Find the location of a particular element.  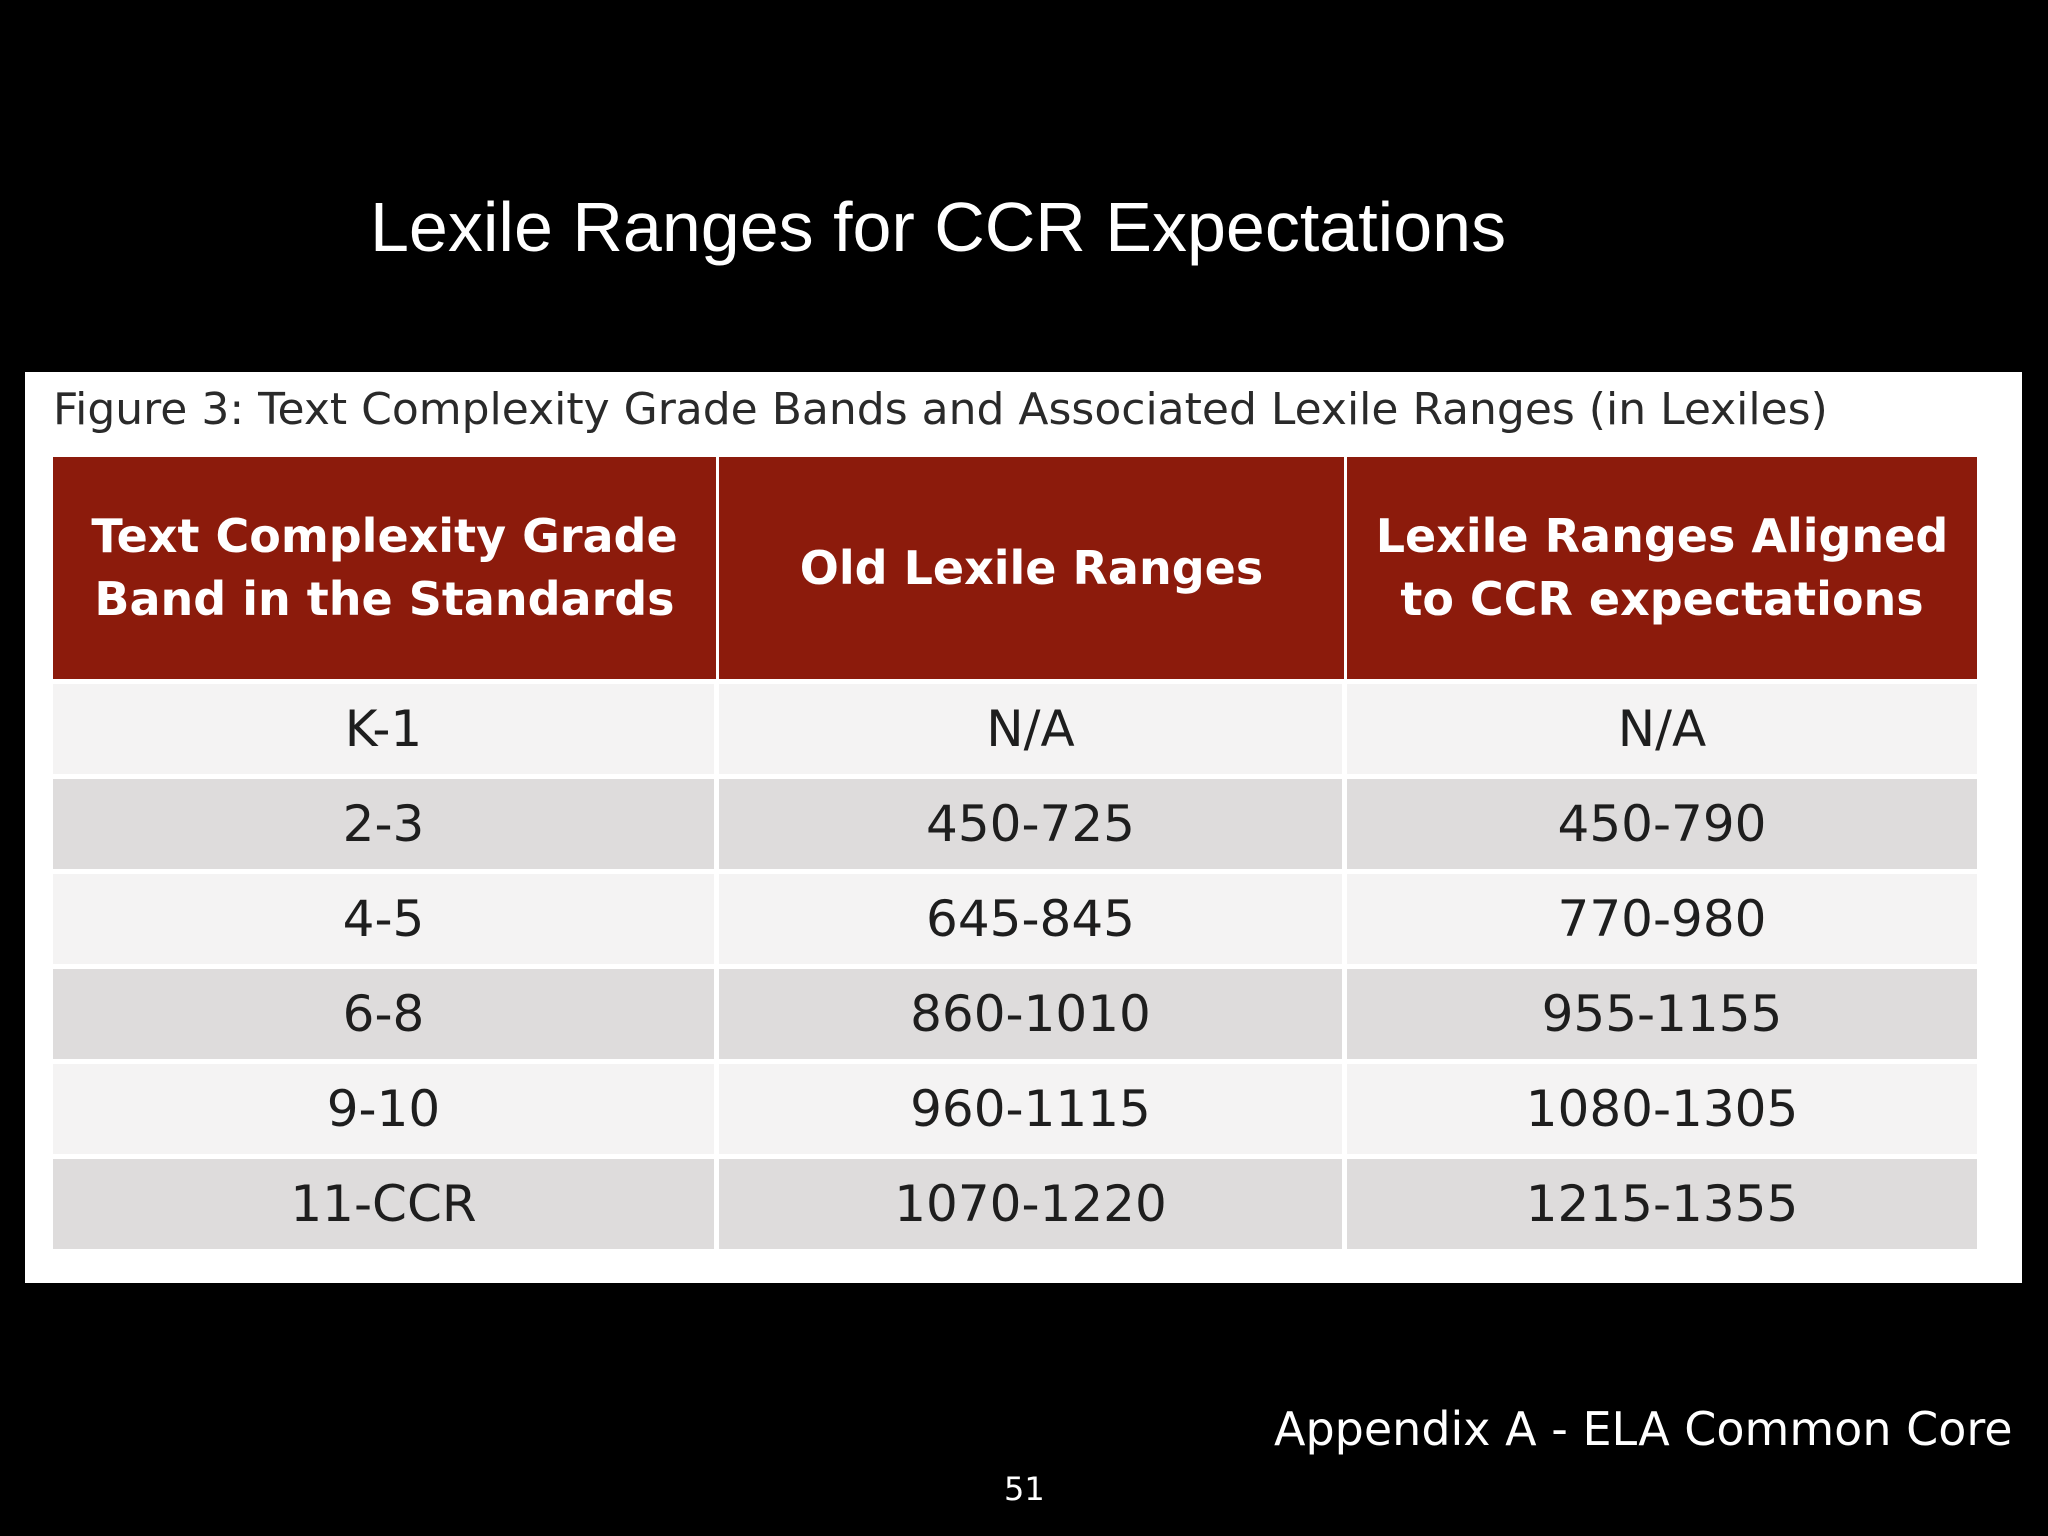

old-lexile-cell: 960-1115 is located at coordinates (1033, 1106).